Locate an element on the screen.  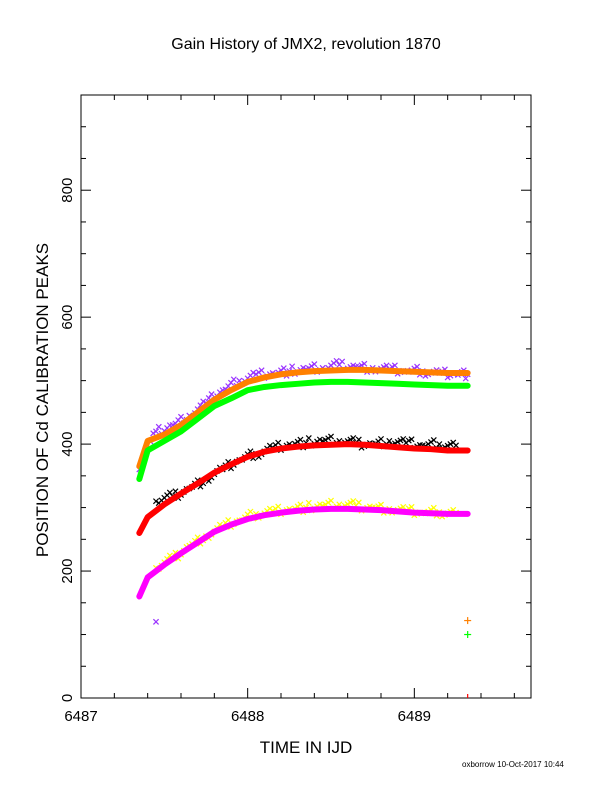
series-4-line is located at coordinates (303, 488).